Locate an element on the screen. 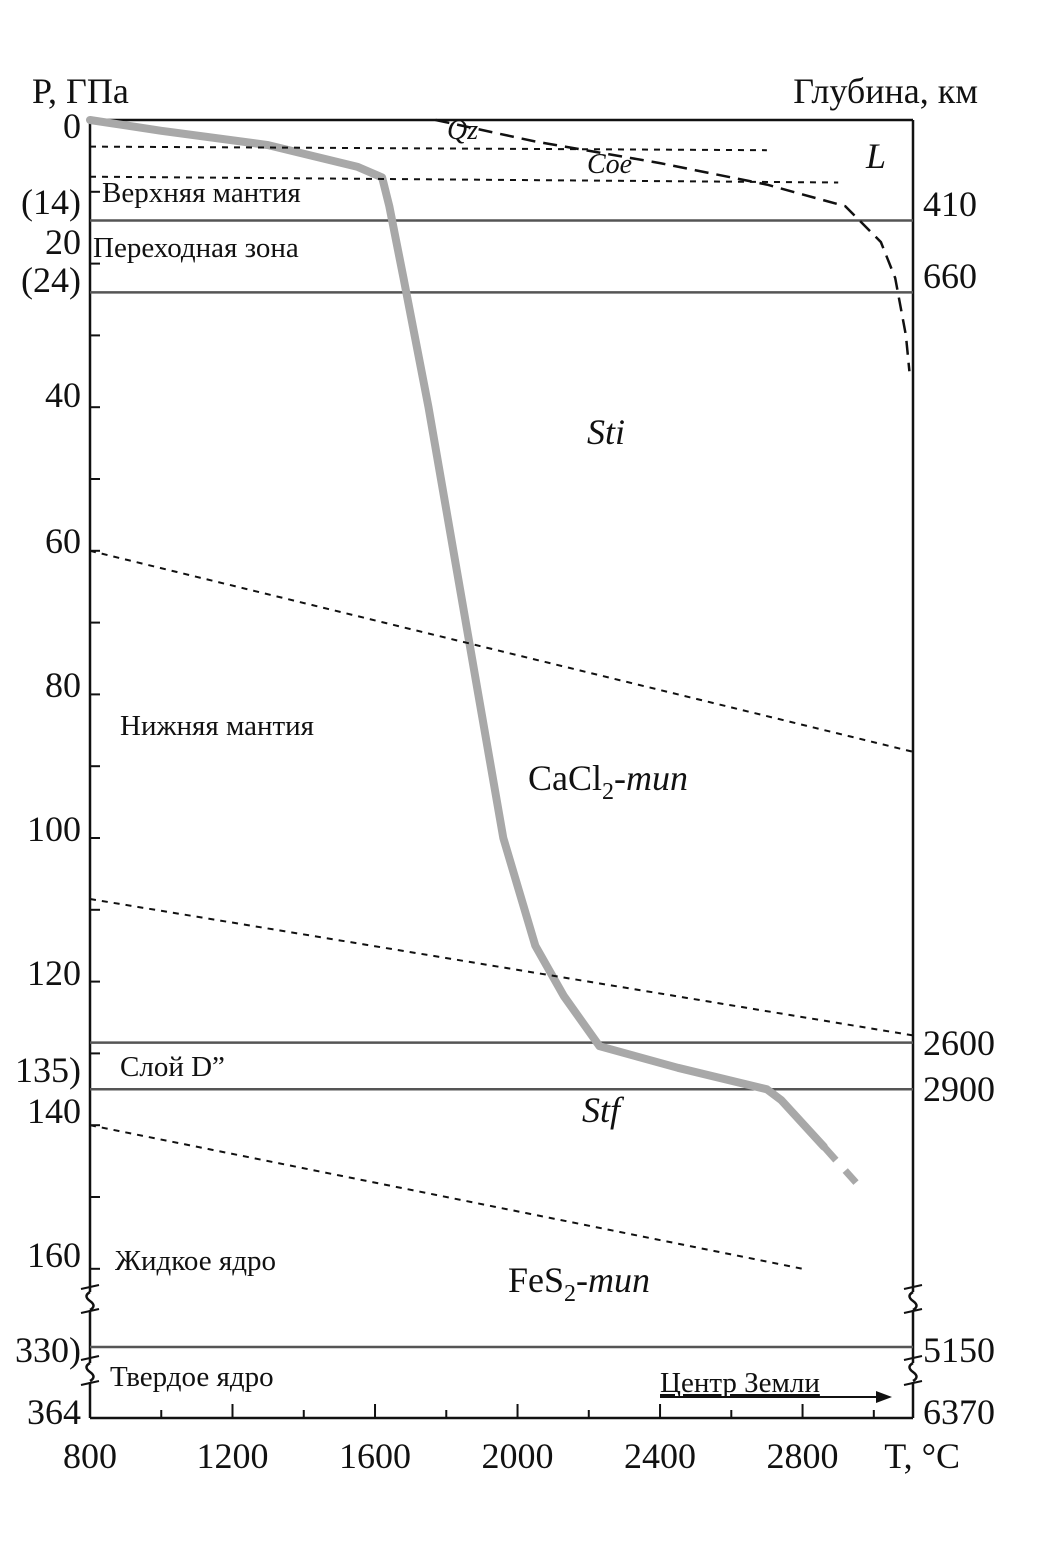 Image resolution: width=1044 pixels, height=1544 pixels. zone-label-lower-mantle: Нижняя мантия is located at coordinates (217, 726).